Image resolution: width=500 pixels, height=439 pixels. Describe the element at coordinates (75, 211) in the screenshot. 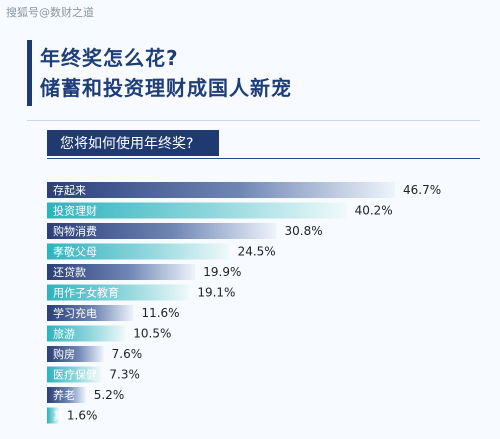

I see `bar-category-label: 投资理财` at that location.